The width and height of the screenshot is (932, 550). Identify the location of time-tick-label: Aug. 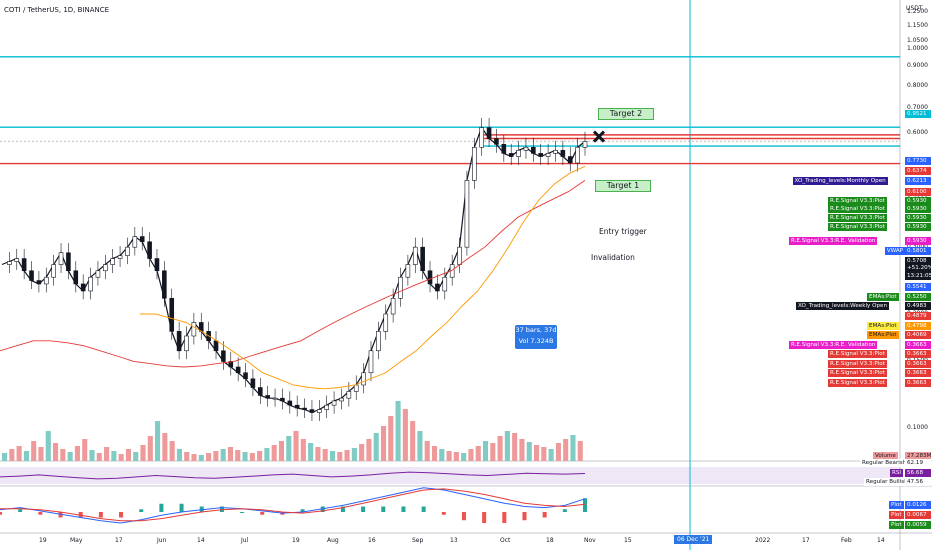
(333, 540).